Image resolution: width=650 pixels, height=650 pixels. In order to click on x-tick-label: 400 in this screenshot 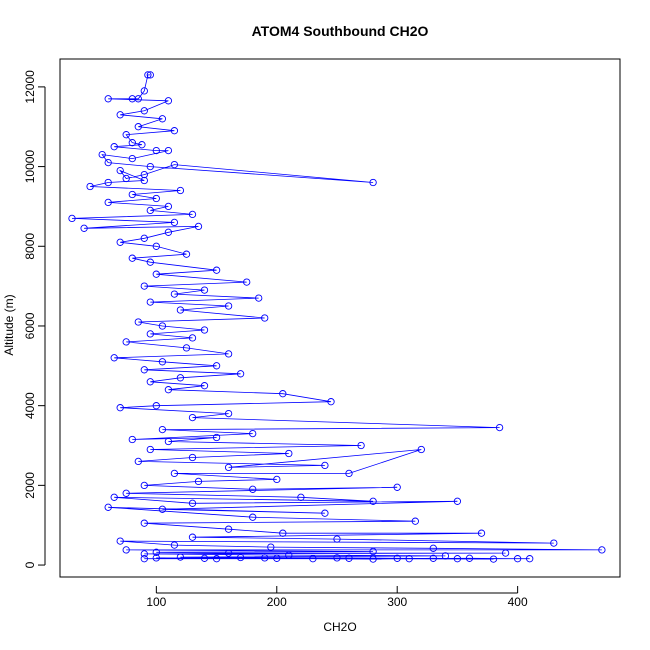, I will do `click(518, 602)`.